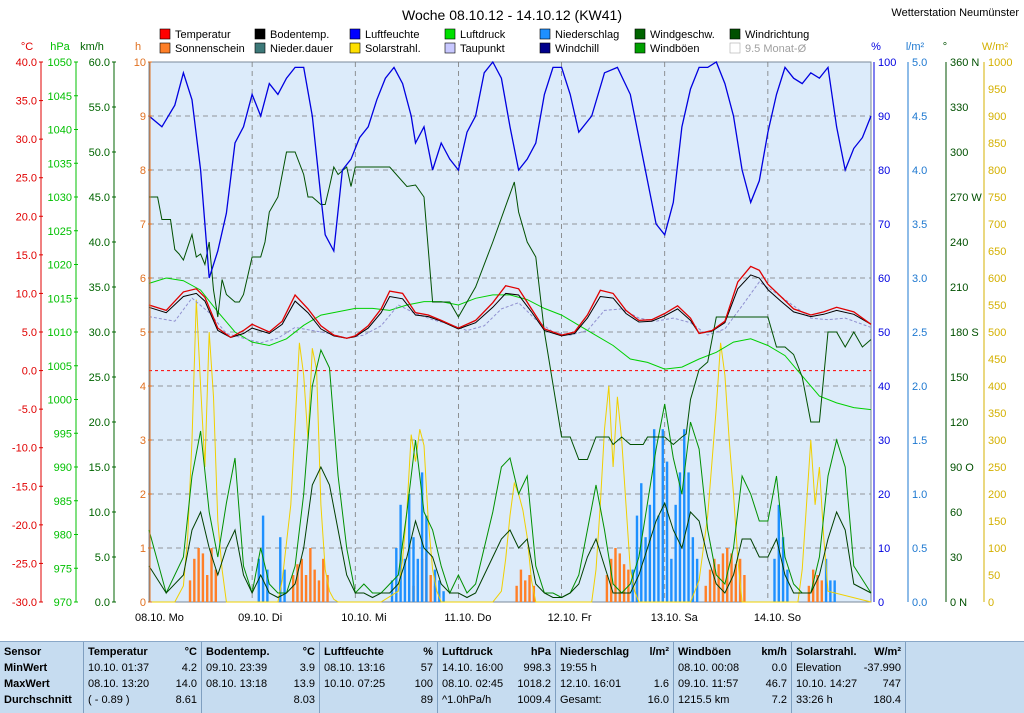  Describe the element at coordinates (578, 668) in the screenshot. I see `stats-cell-label: 19:55 h` at that location.